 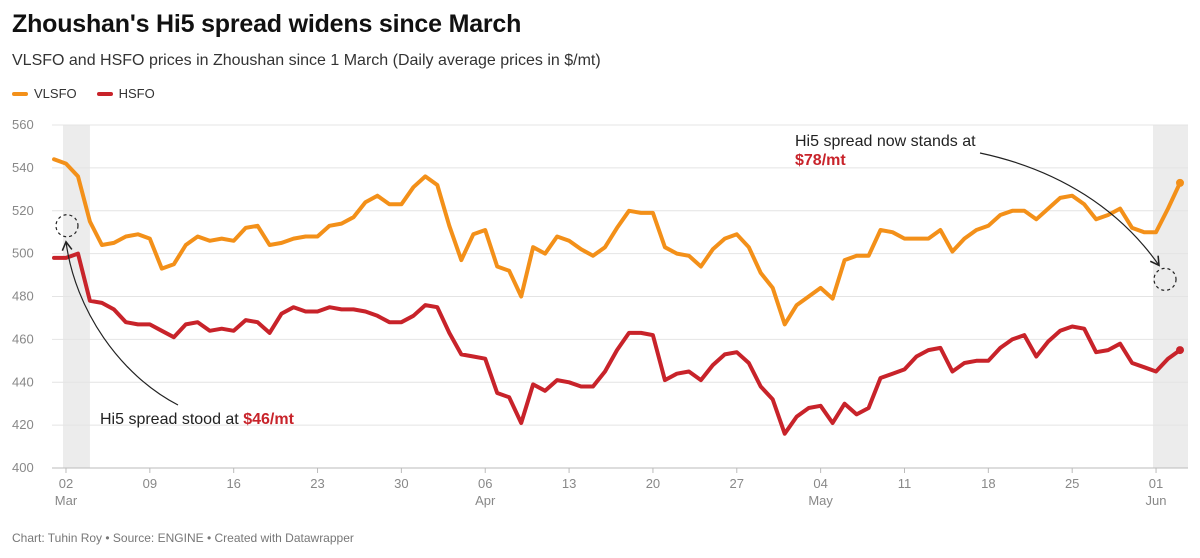 I want to click on x-tick-label: 30, so click(x=401, y=483).